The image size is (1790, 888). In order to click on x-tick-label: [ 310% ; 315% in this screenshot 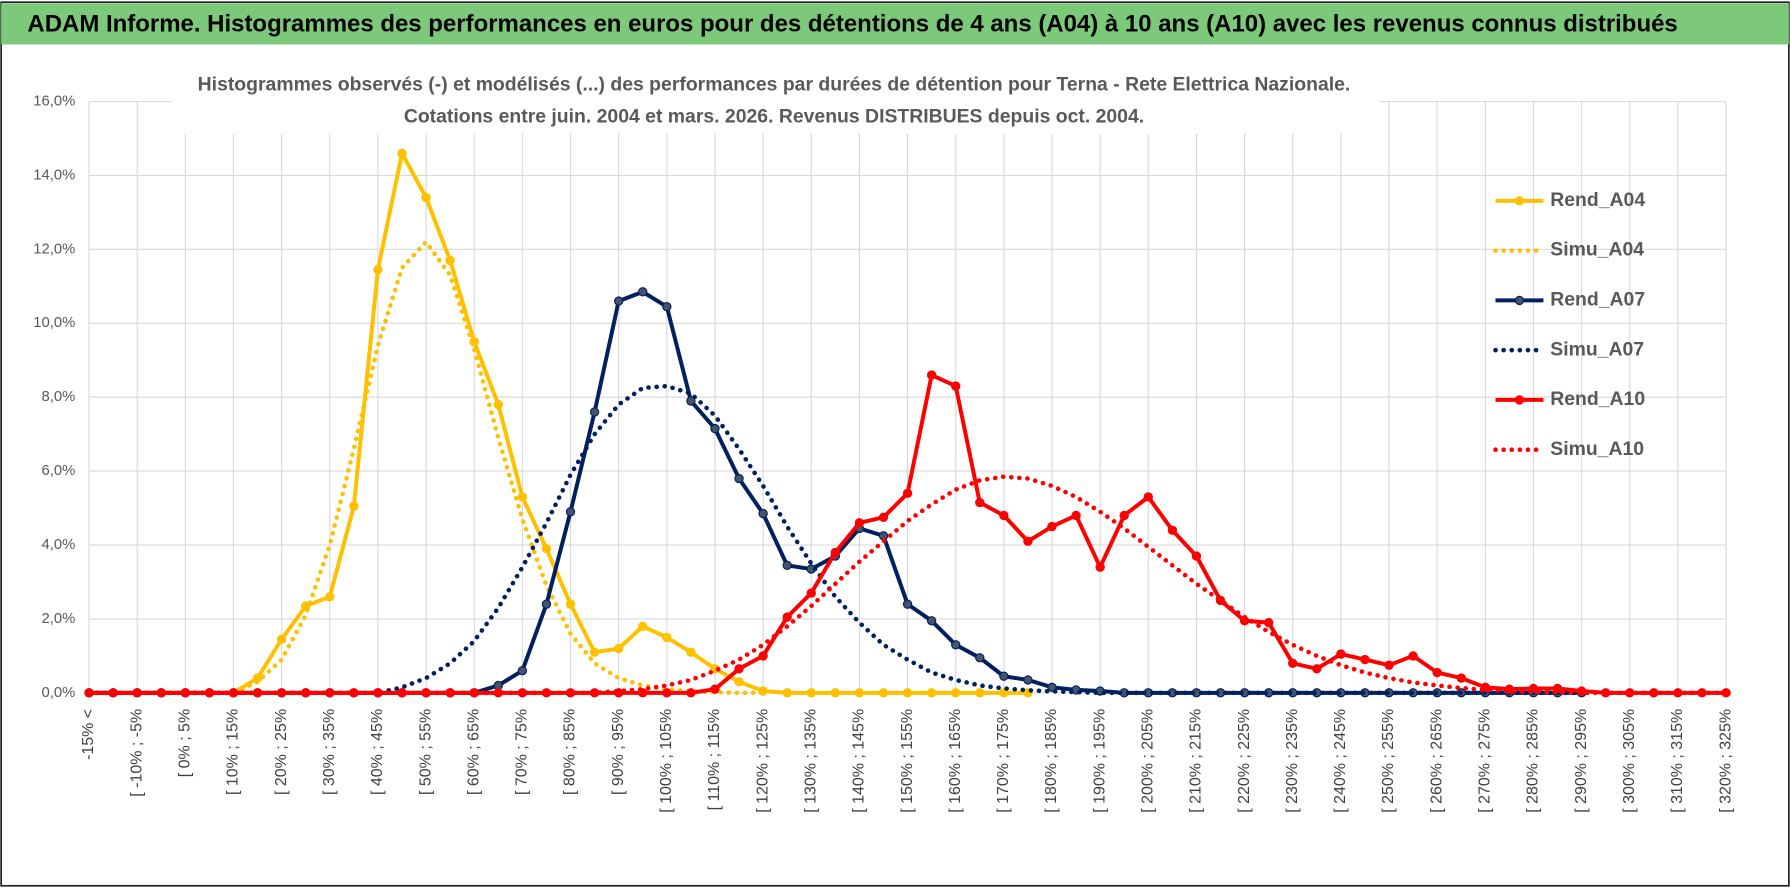, I will do `click(1677, 761)`.